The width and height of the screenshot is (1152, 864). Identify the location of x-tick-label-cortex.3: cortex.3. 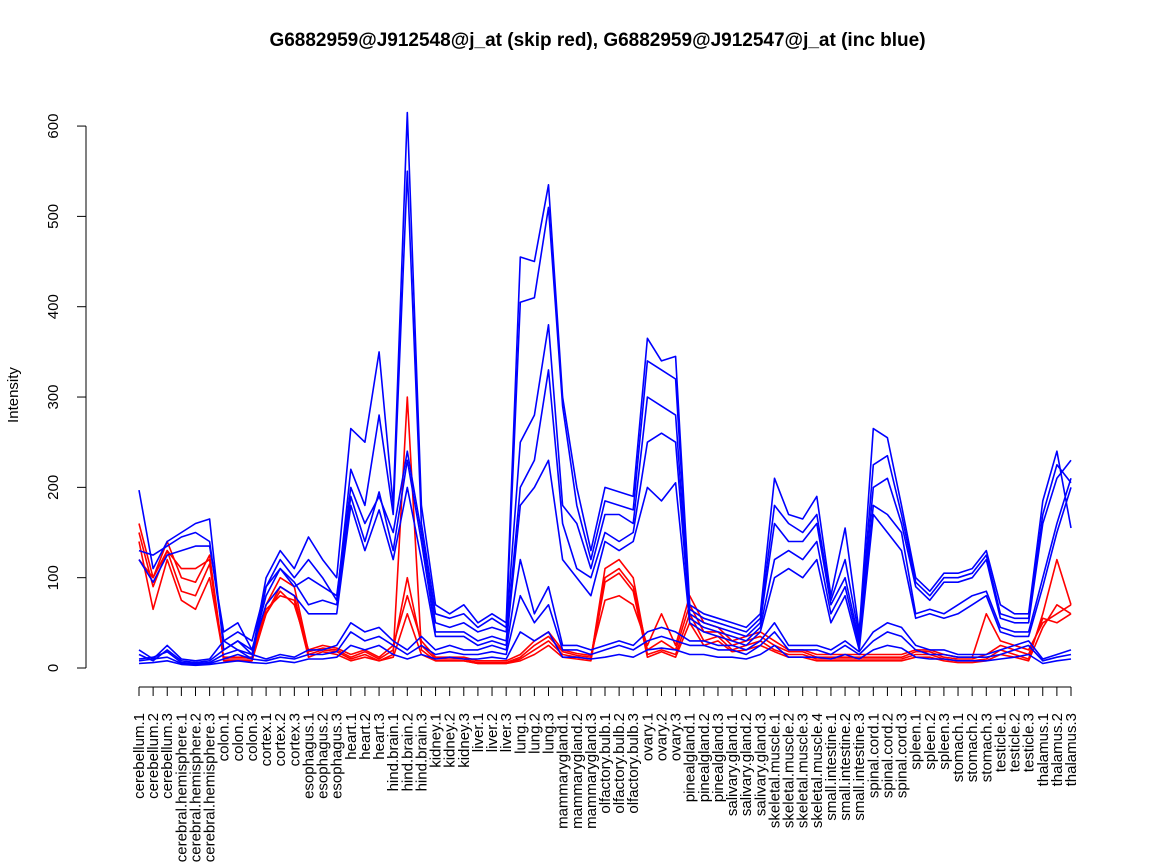
(294, 739).